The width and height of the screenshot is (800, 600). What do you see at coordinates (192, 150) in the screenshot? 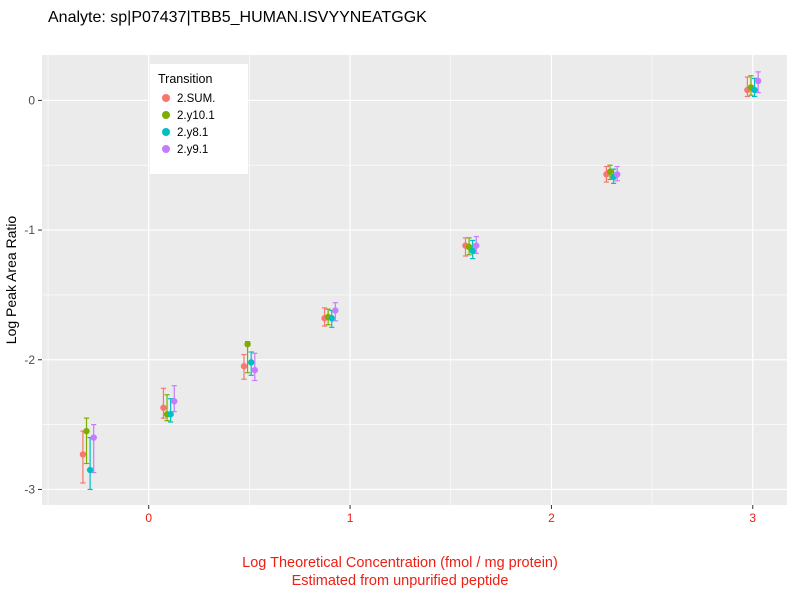
I see `legend-label: 2.y9.1` at bounding box center [192, 150].